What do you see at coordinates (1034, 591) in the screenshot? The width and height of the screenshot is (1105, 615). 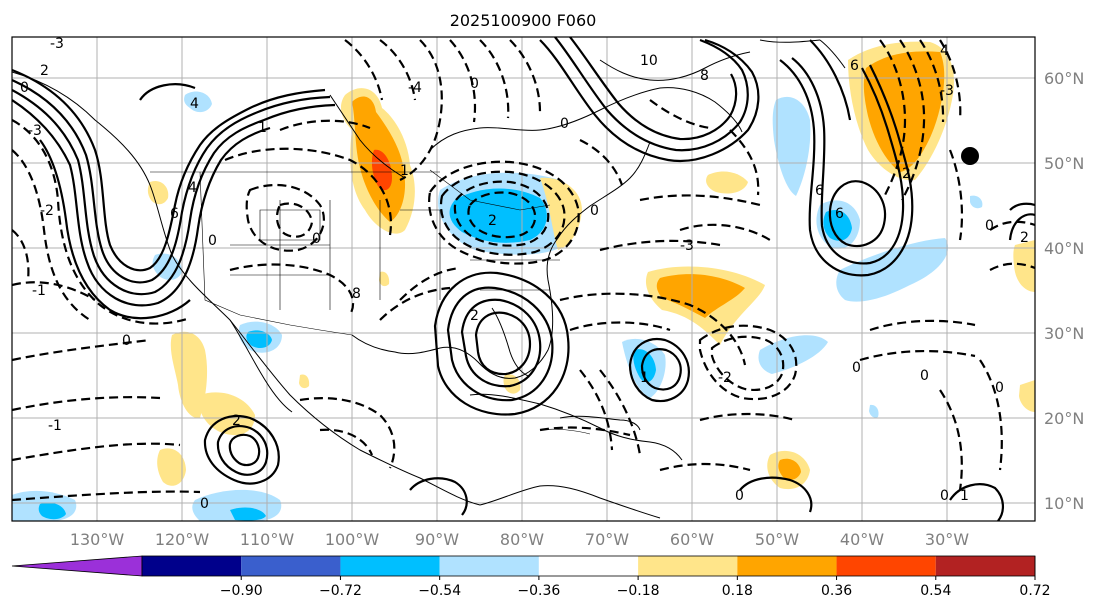 I see `colorbar-tick-label: 0.72` at bounding box center [1034, 591].